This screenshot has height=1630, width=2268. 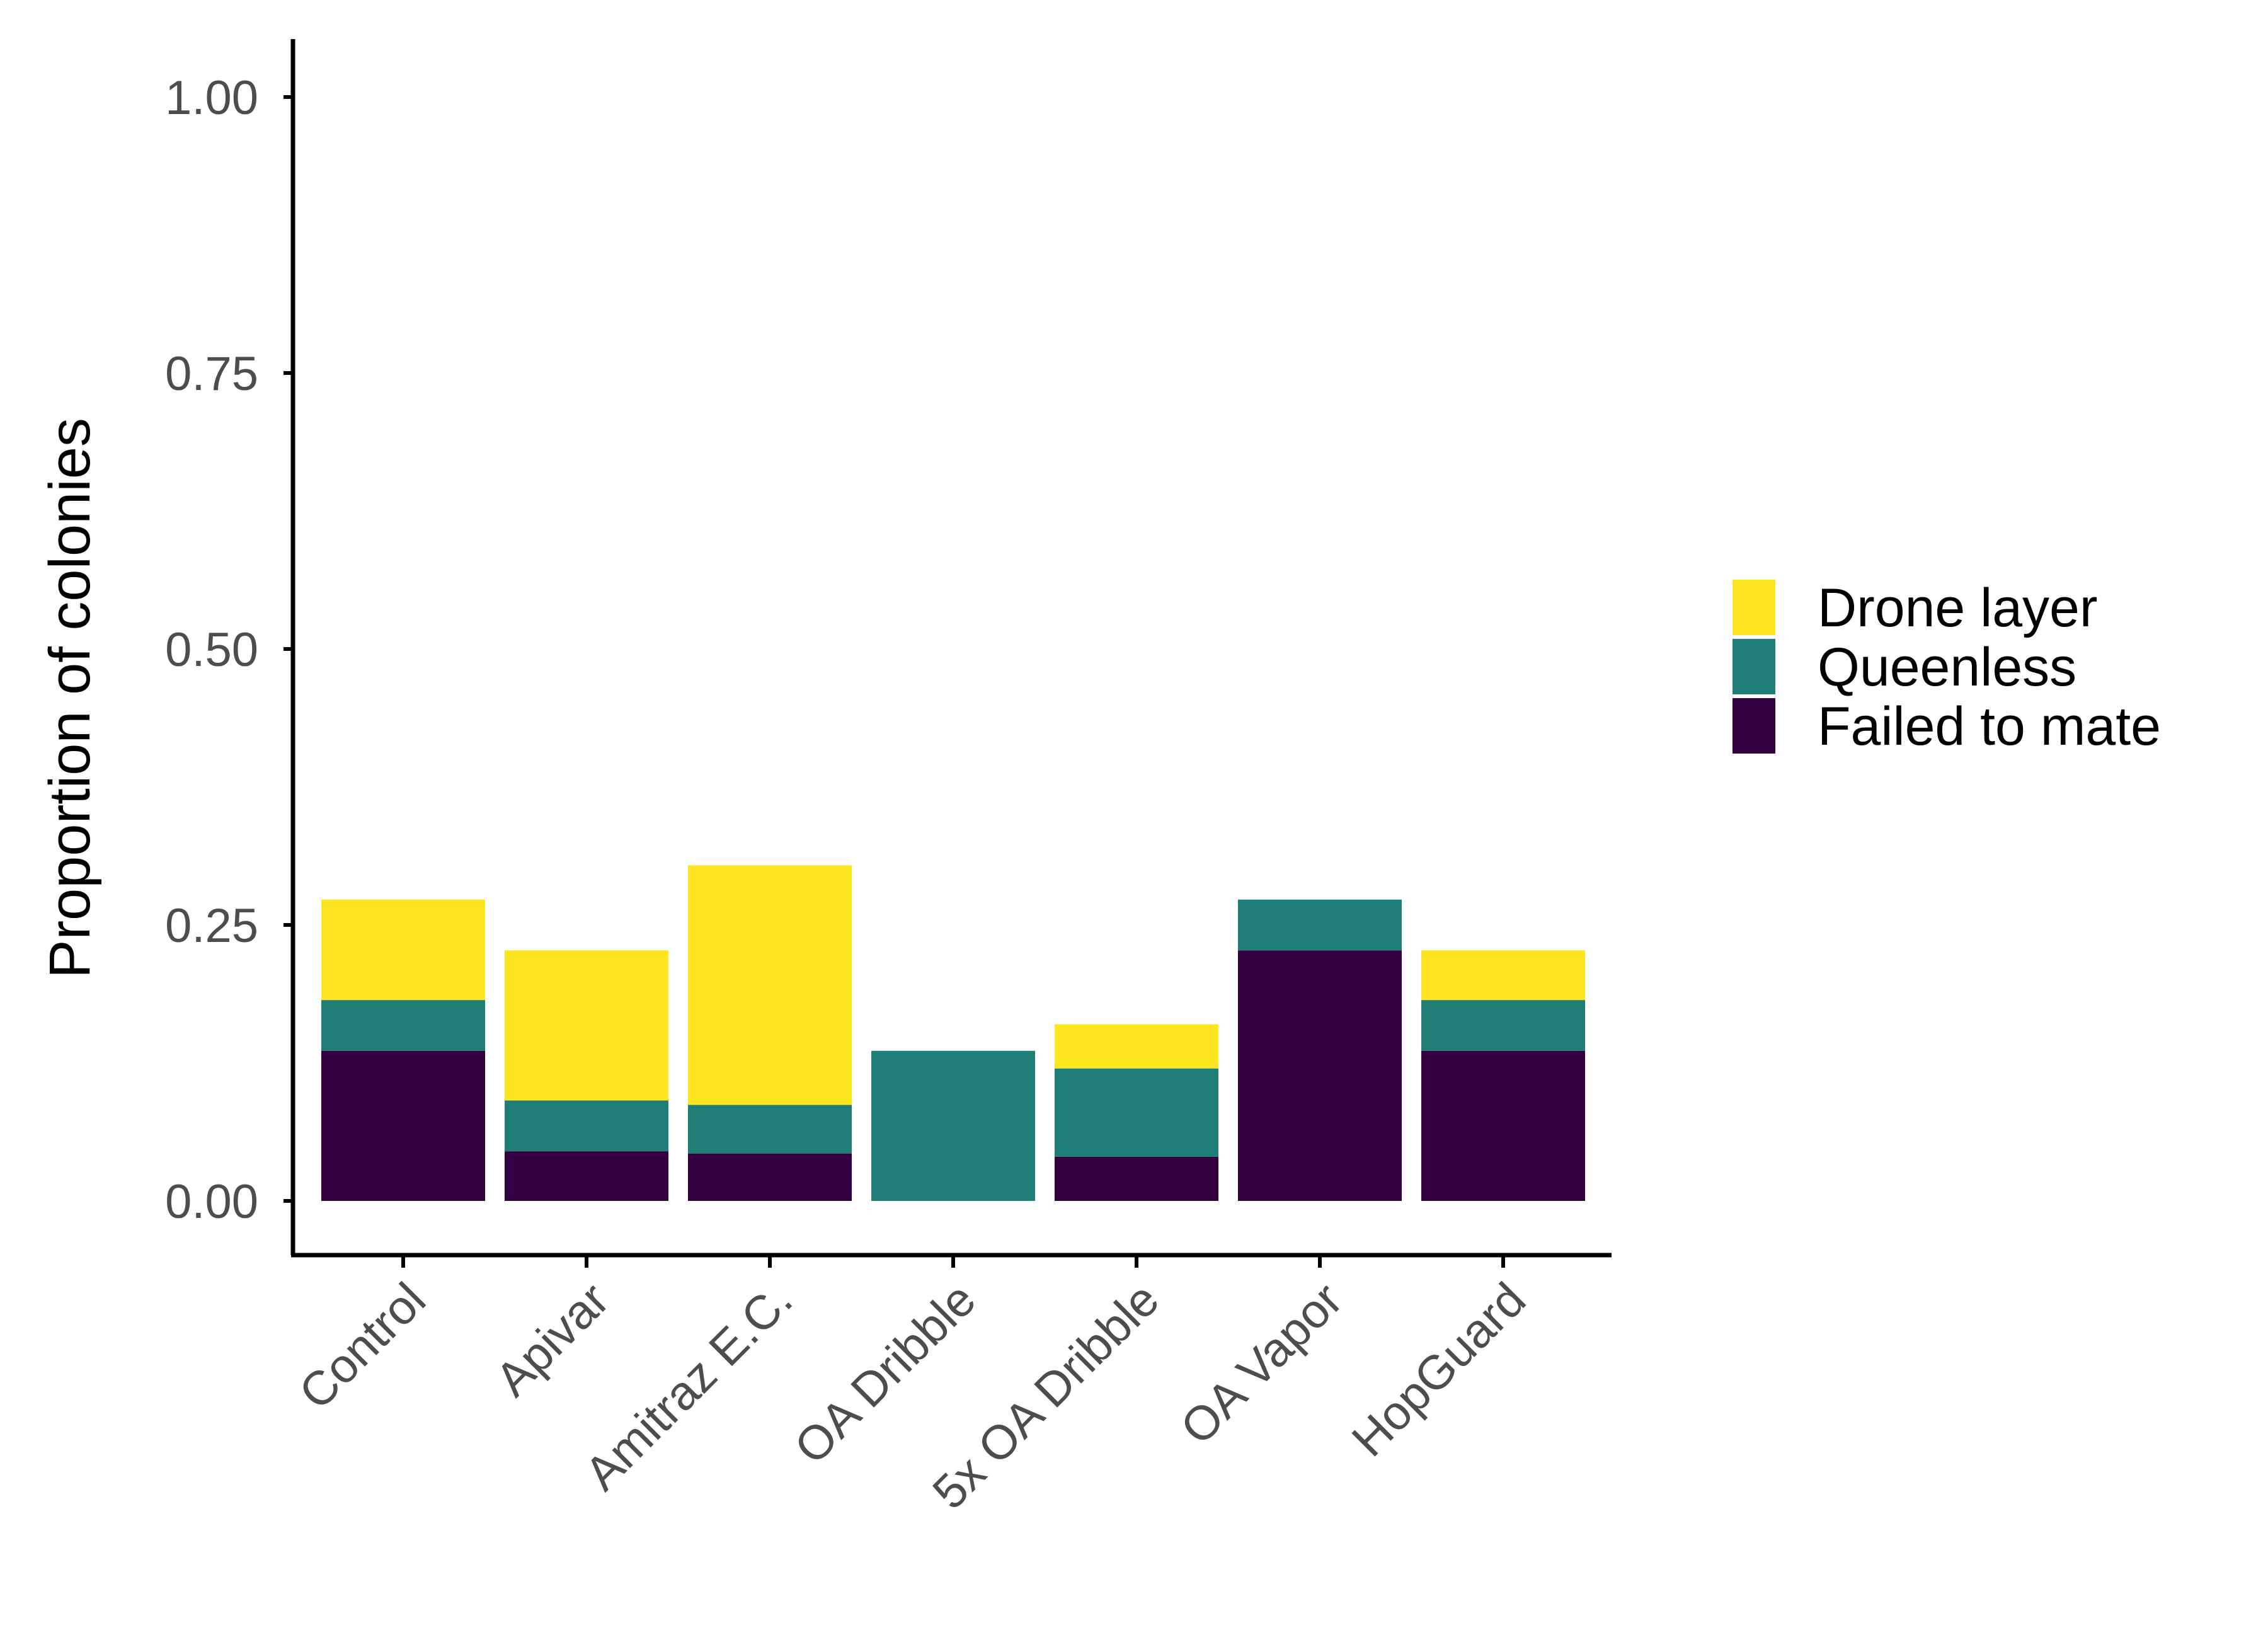 I want to click on bar-5x-oa-dribble-drone-layer, so click(x=1136, y=1047).